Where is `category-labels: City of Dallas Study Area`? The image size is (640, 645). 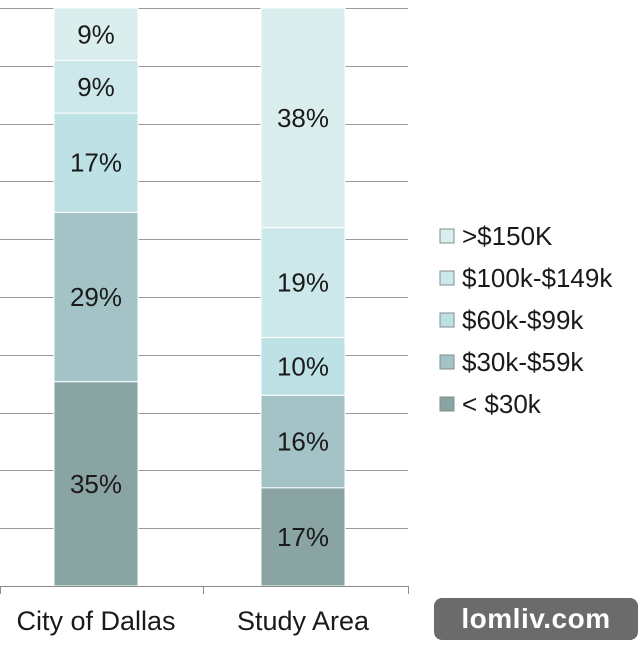 category-labels: City of Dallas Study Area is located at coordinates (193, 621).